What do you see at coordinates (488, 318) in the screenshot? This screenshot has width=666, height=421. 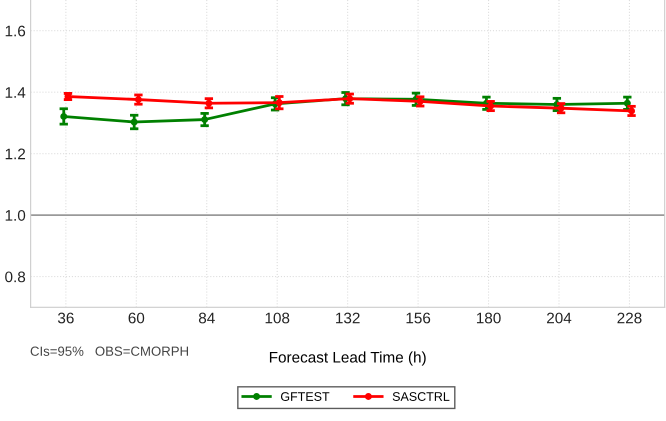 I see `x-tick-label: 180` at bounding box center [488, 318].